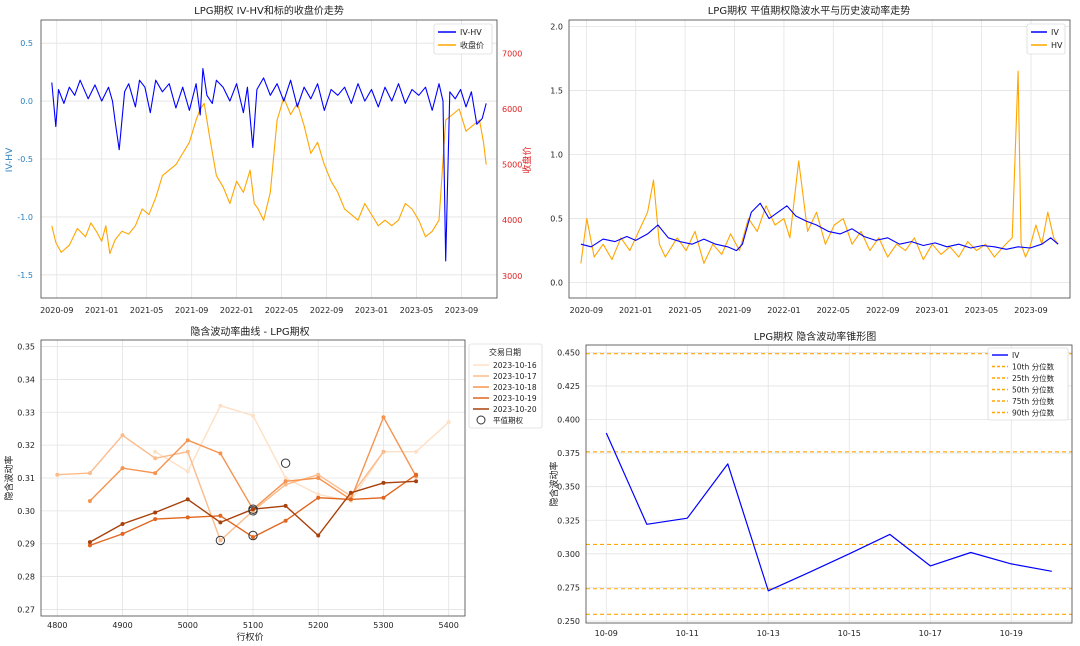 The height and width of the screenshot is (646, 1080). I want to click on chart1-y2tick: 5000, so click(512, 165).